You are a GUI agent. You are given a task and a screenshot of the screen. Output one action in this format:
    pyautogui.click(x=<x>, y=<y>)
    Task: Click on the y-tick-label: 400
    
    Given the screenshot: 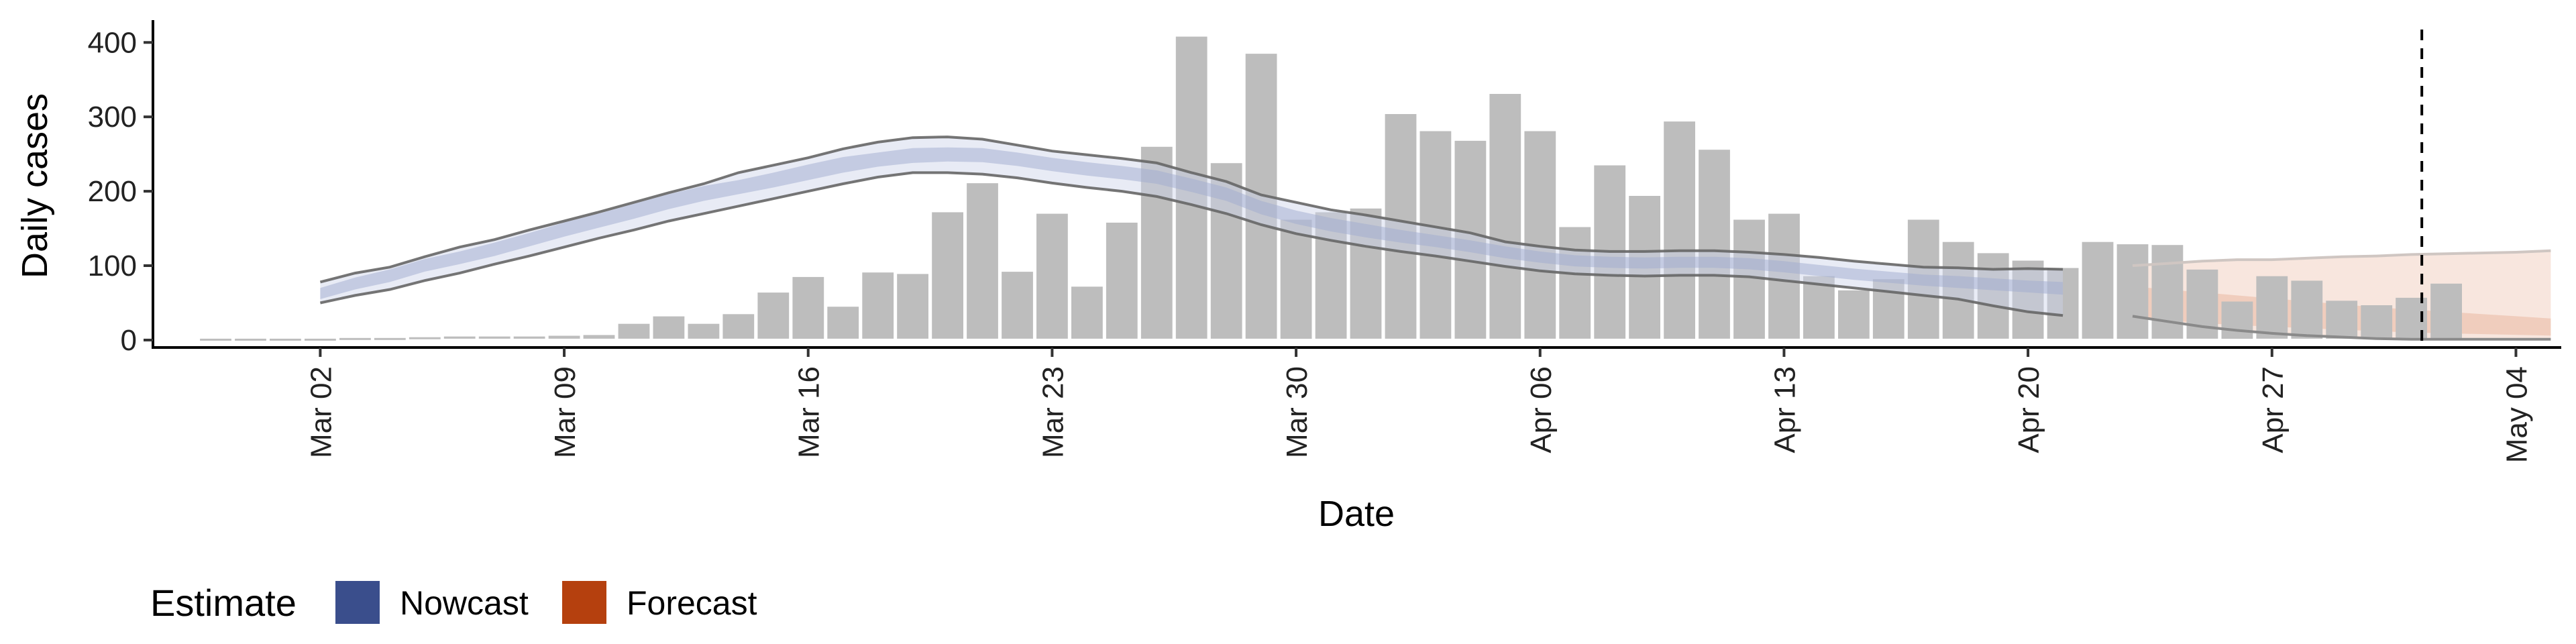 What is the action you would take?
    pyautogui.click(x=112, y=42)
    